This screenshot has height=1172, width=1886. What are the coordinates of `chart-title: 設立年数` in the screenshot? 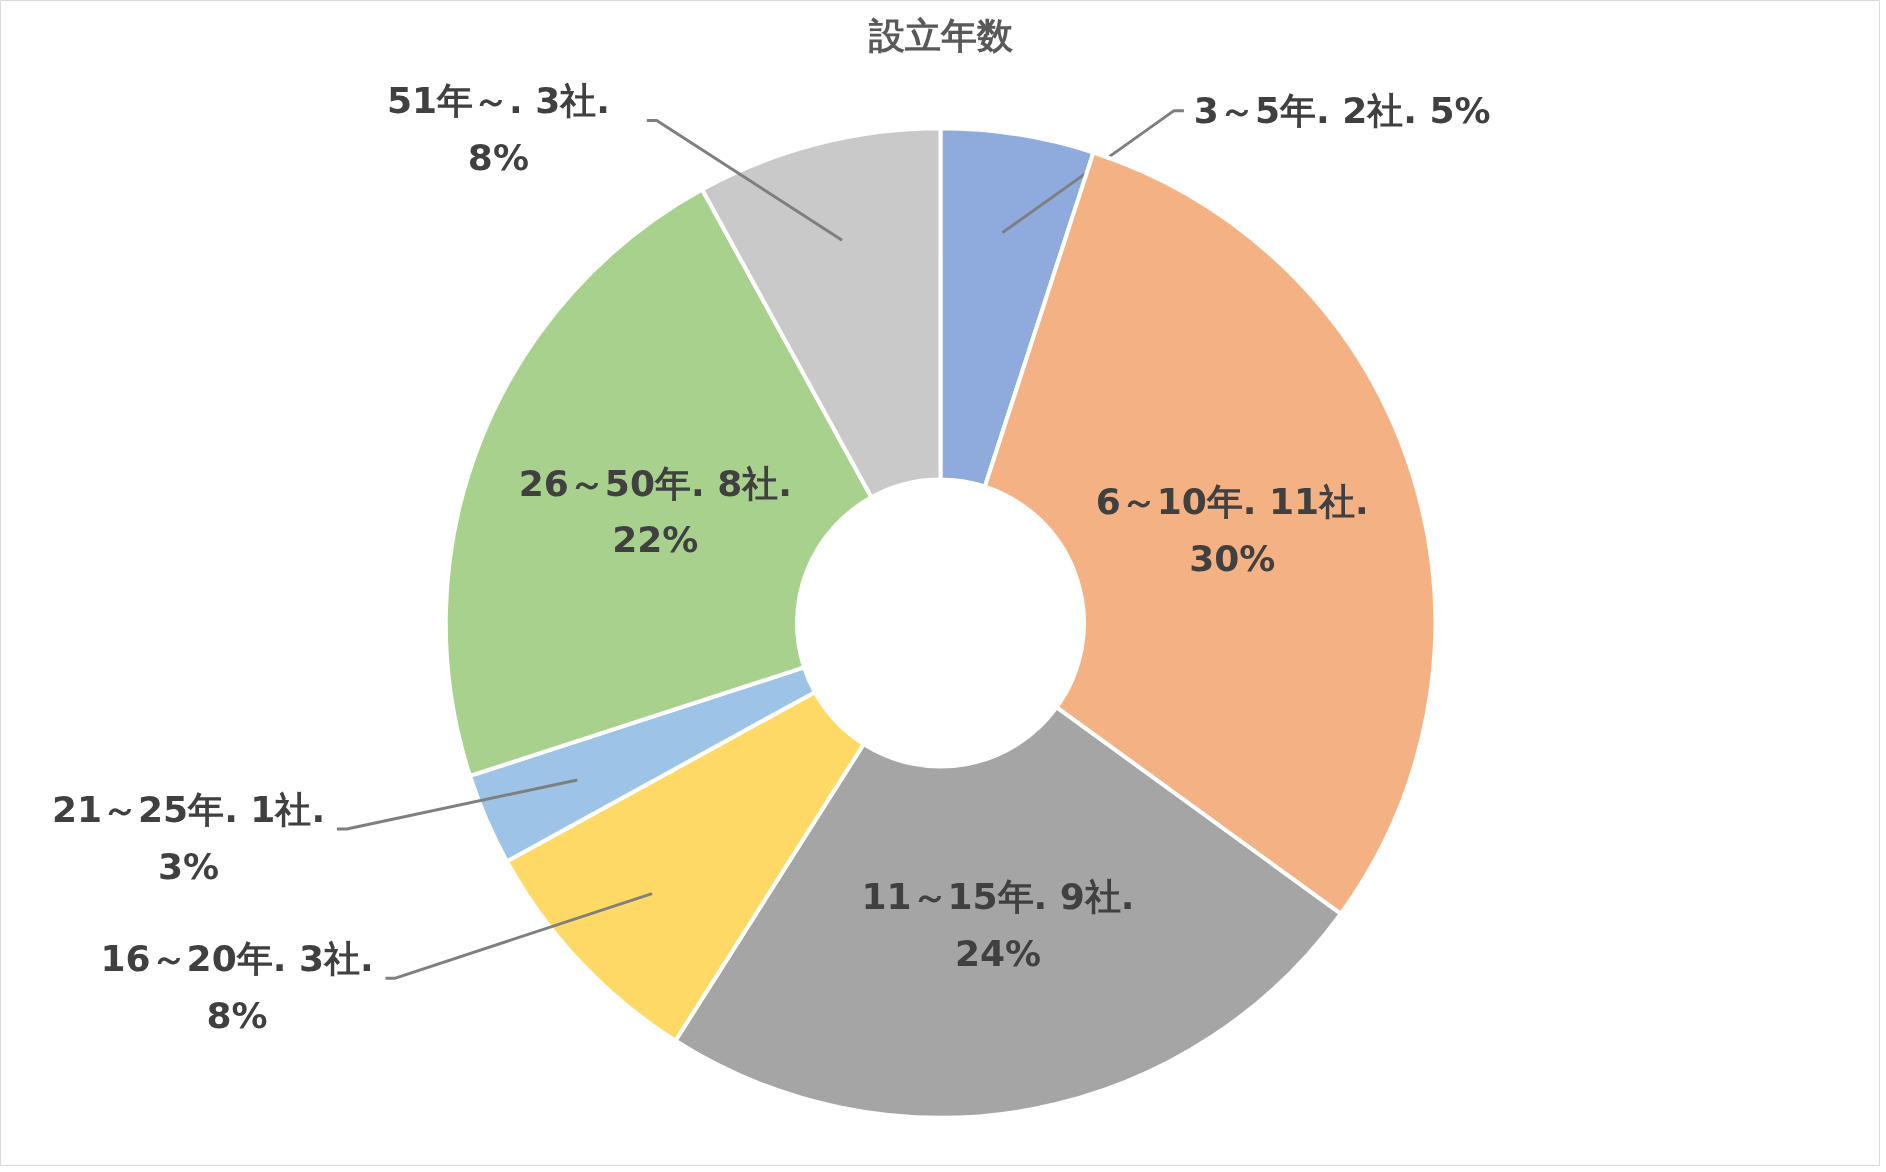 It's located at (940, 35).